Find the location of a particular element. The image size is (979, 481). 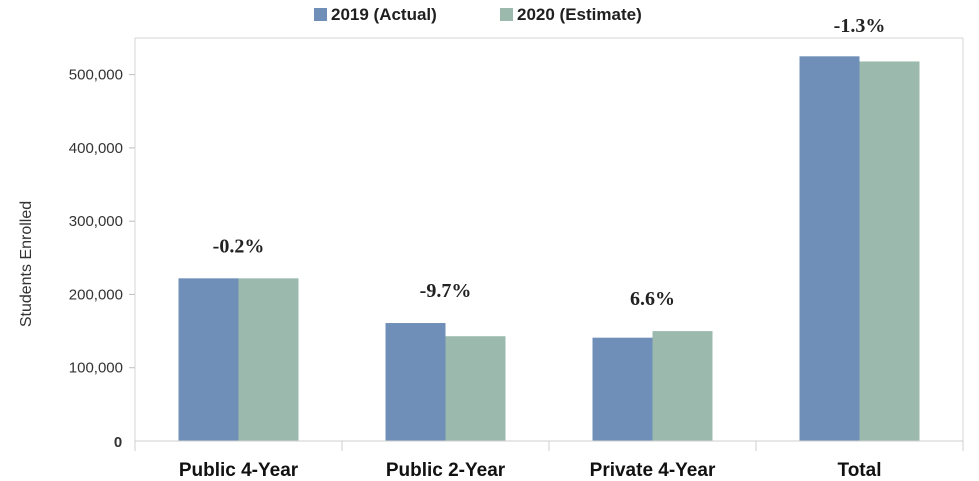

x-category-label: Public 2-Year is located at coordinates (446, 470).